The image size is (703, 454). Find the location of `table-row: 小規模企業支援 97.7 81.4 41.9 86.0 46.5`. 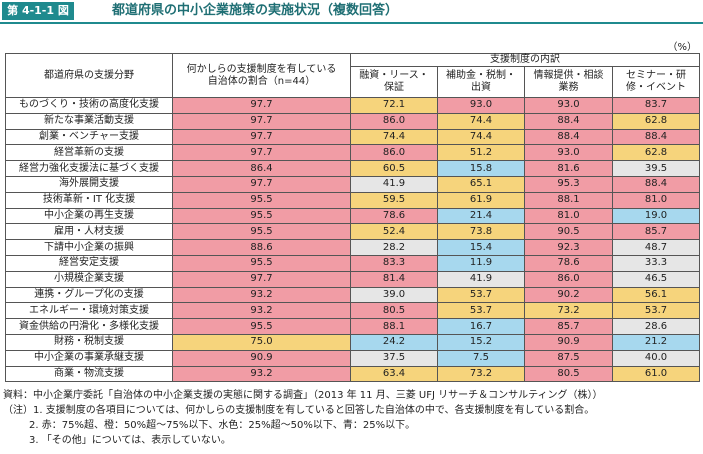

table-row: 小規模企業支援 97.7 81.4 41.9 86.0 46.5 is located at coordinates (352, 279).